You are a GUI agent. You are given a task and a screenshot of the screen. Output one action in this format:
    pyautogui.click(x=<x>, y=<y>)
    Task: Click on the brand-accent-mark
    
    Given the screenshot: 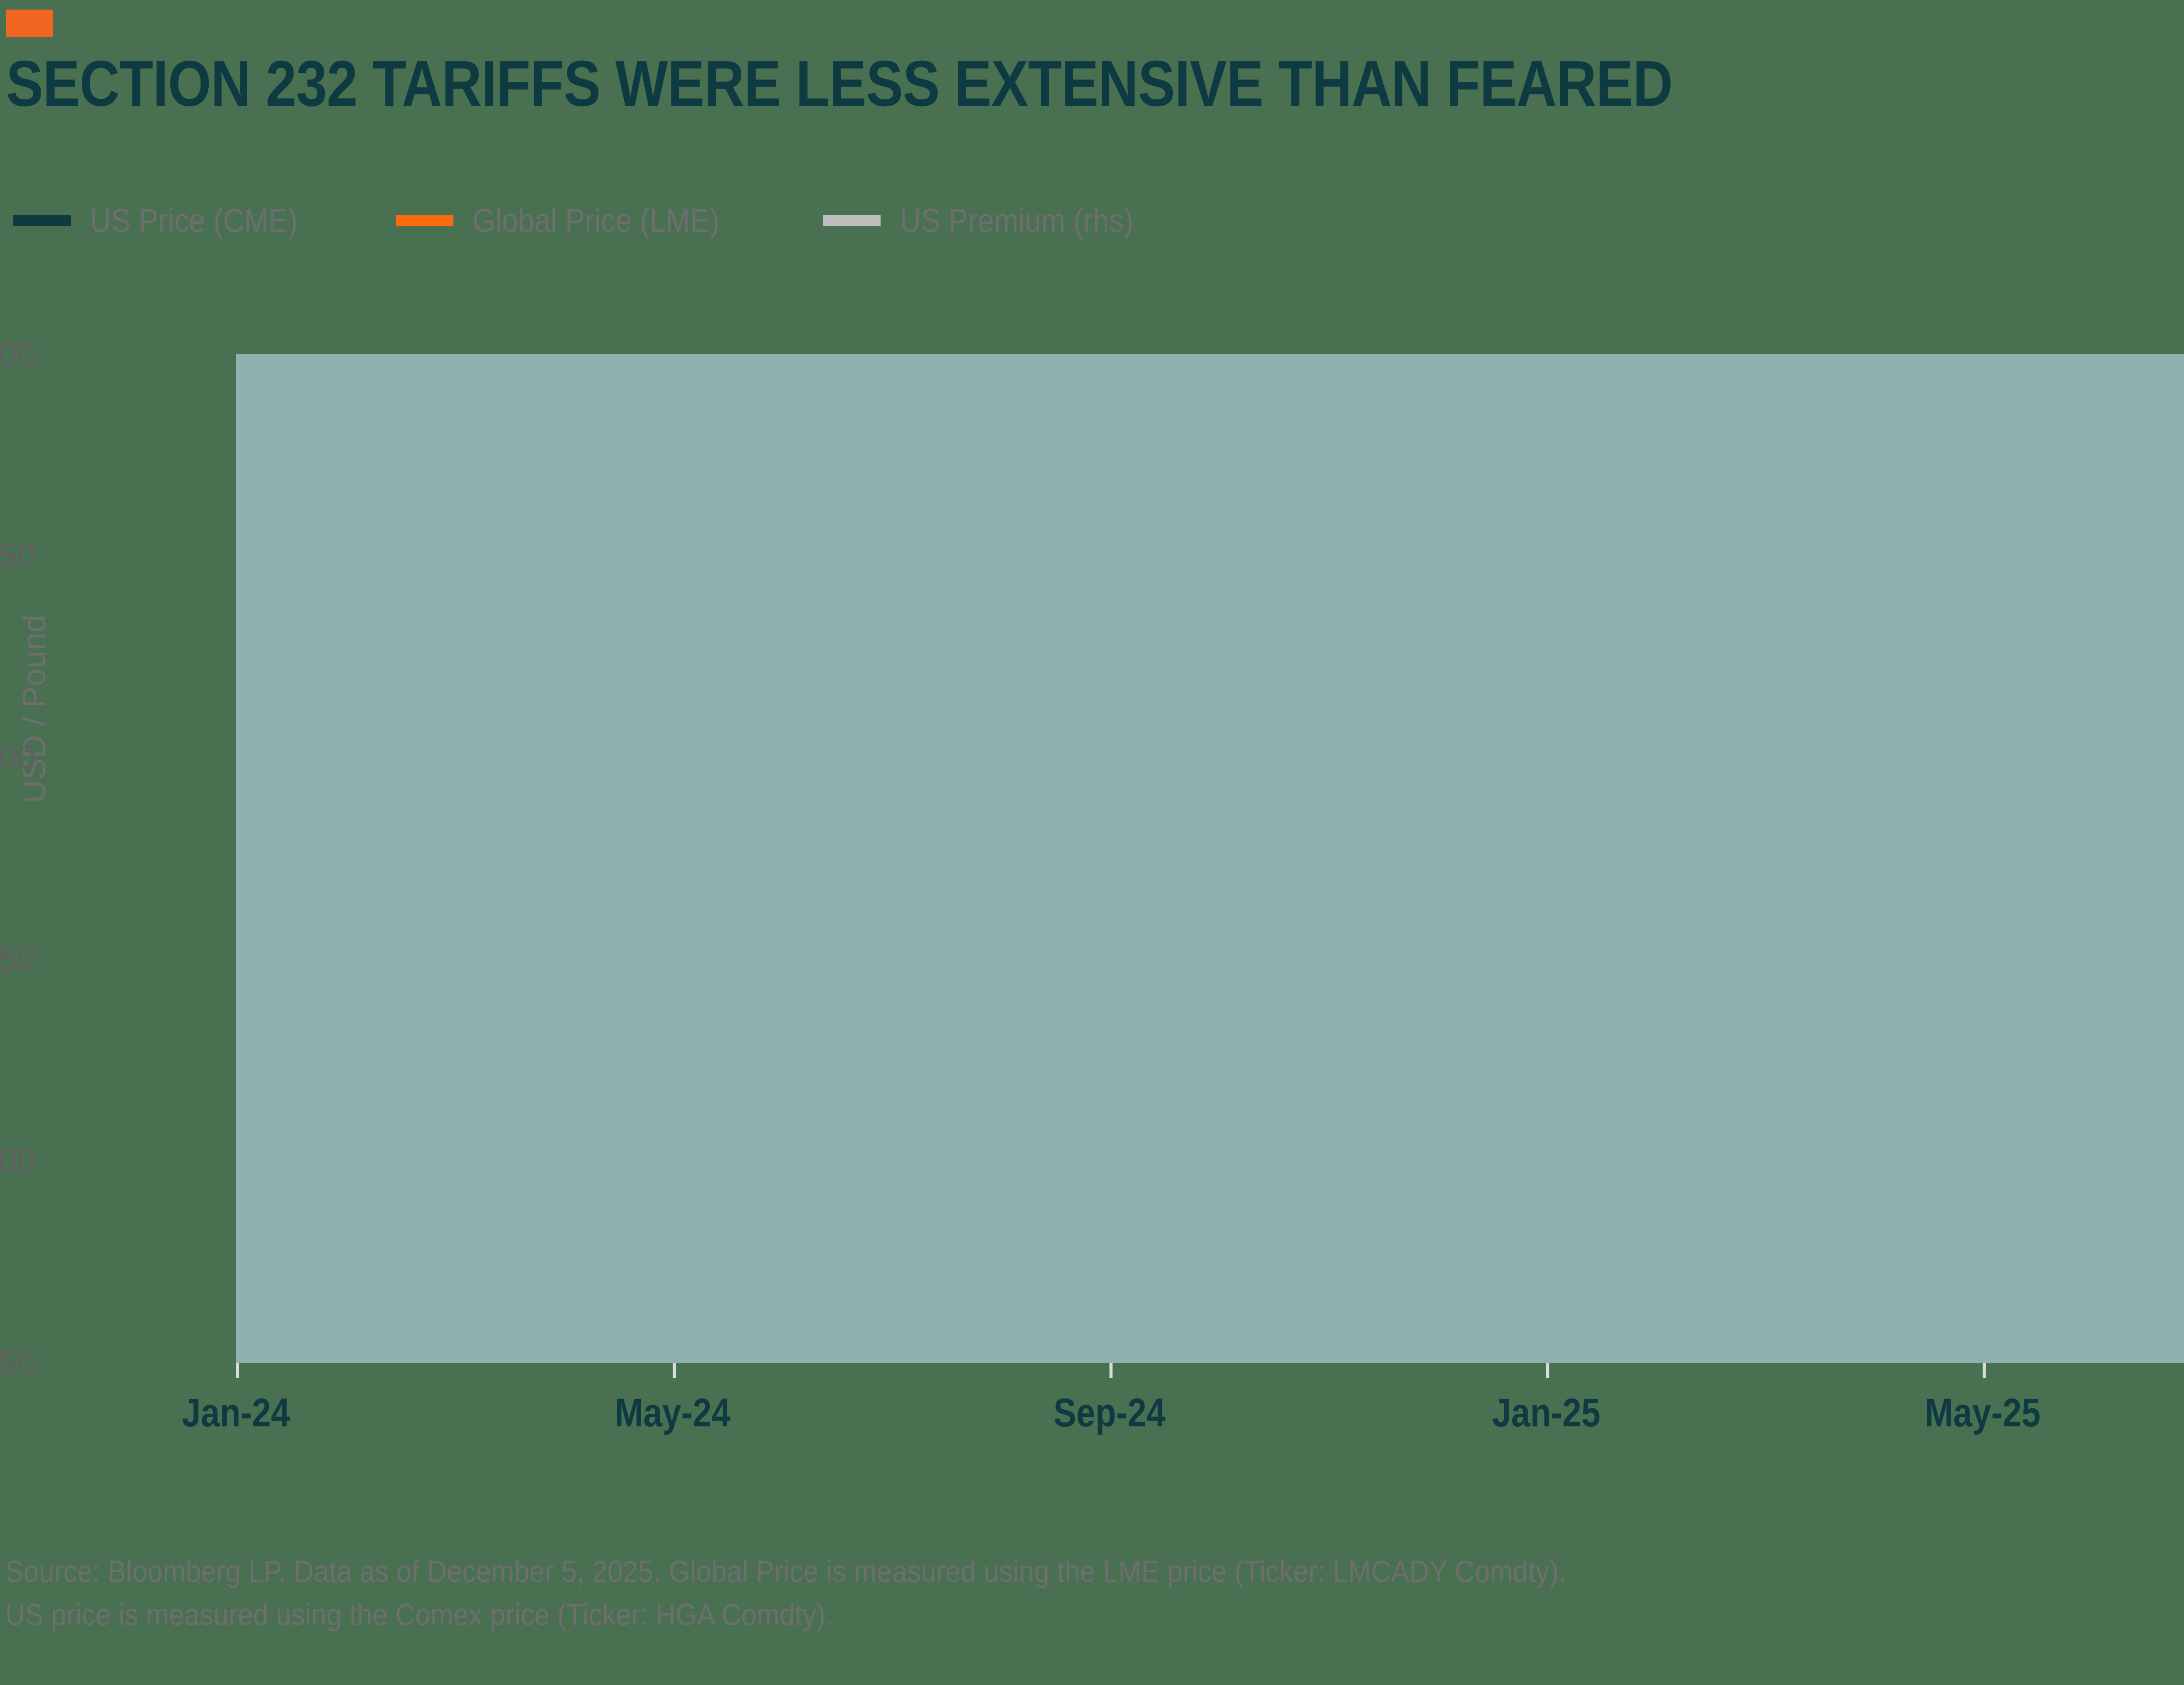 What is the action you would take?
    pyautogui.click(x=29, y=23)
    